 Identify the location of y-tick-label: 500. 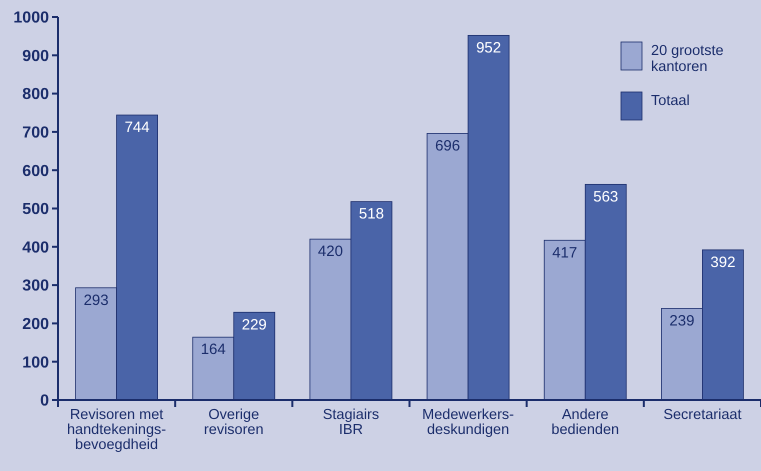
(36, 209).